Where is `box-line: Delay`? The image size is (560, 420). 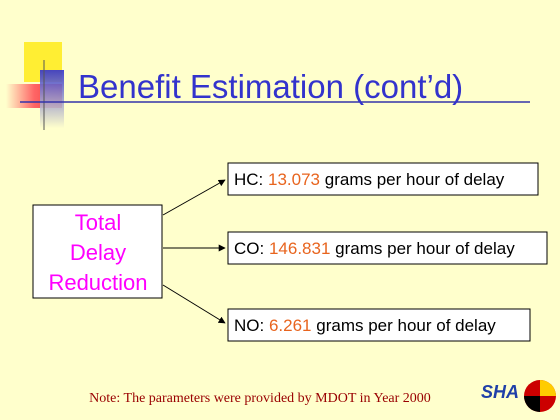
box-line: Delay is located at coordinates (98, 252).